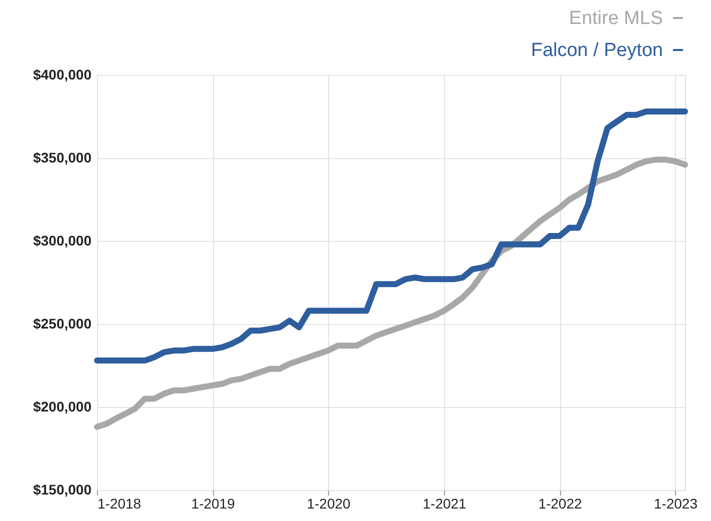 This screenshot has width=711, height=521. I want to click on x-tick-label: 1-2020, so click(328, 504).